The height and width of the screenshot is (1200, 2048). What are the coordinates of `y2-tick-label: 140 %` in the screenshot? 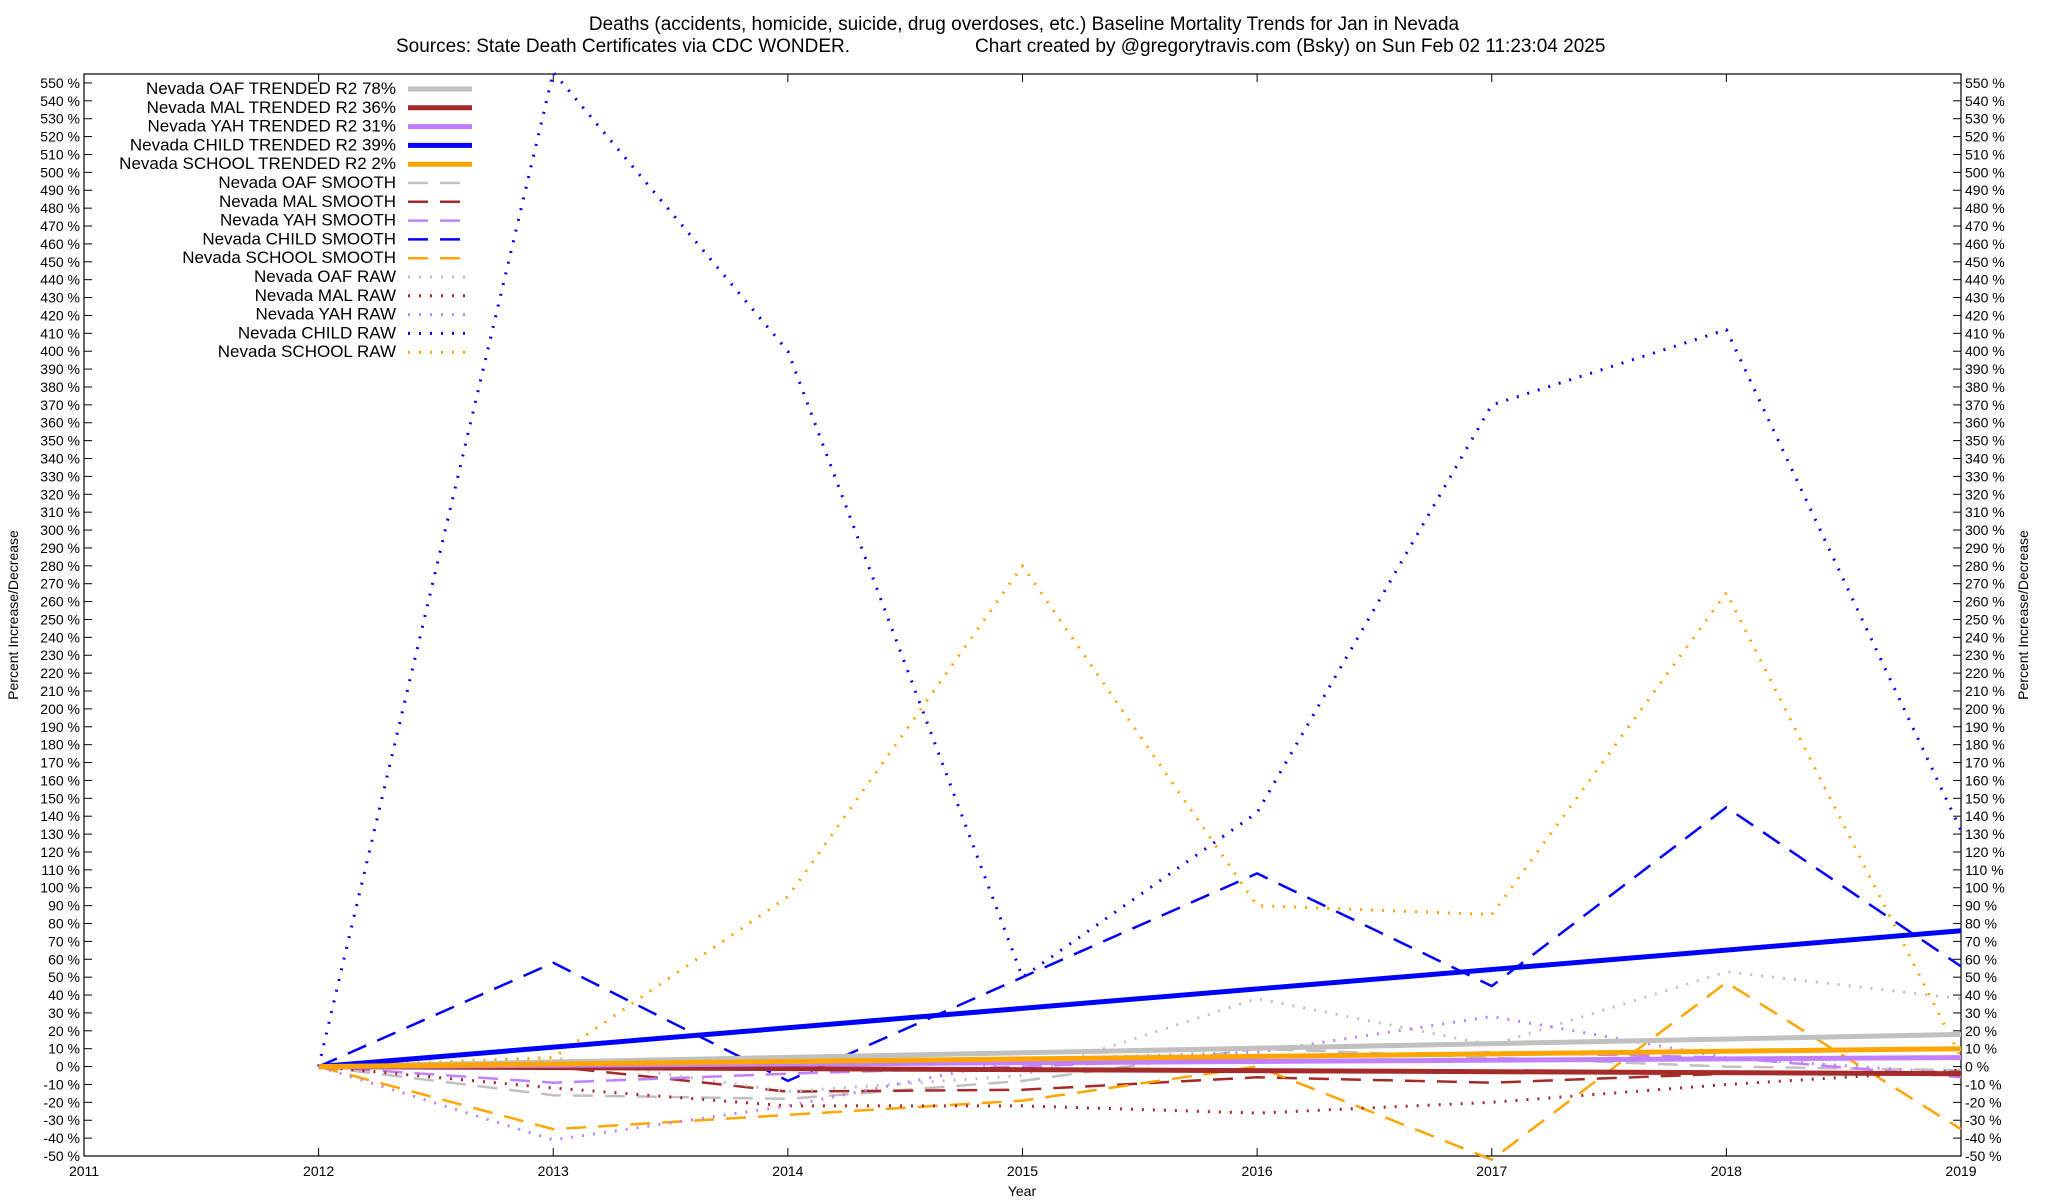 It's located at (1985, 816).